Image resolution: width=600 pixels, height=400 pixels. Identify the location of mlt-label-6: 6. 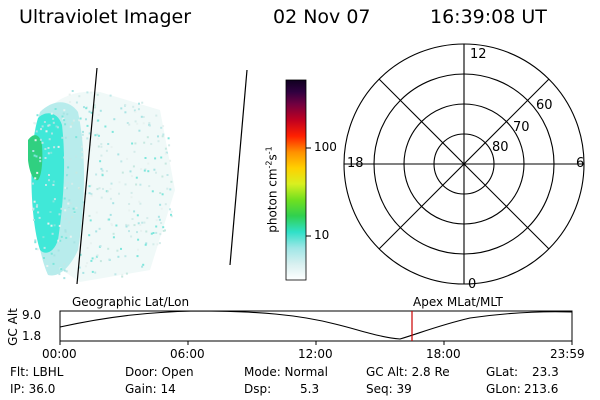
(580, 163).